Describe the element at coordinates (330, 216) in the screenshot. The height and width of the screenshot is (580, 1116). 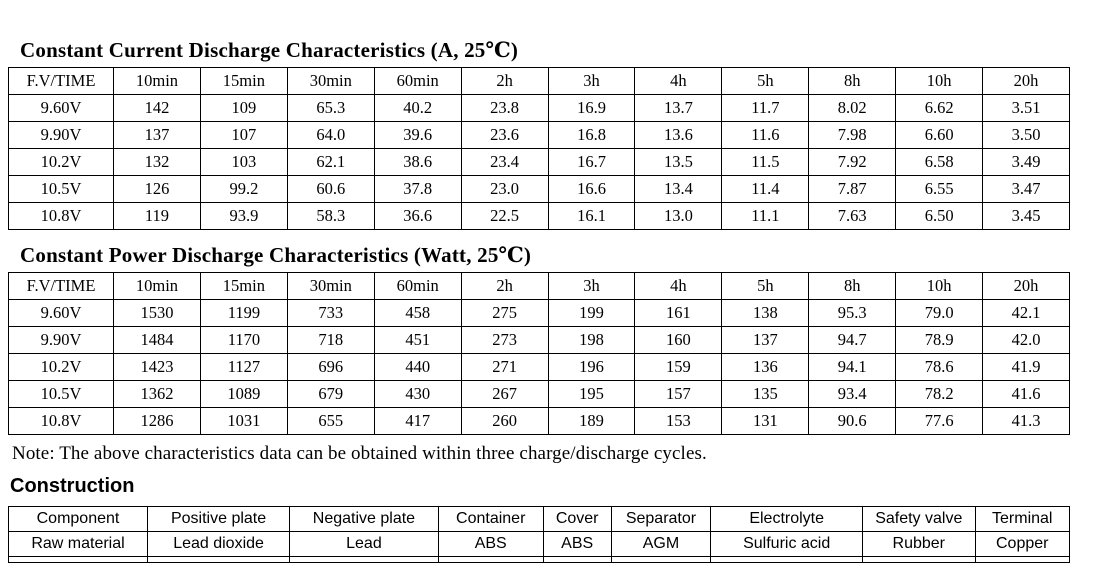
I see `data-cell: 58.3` at that location.